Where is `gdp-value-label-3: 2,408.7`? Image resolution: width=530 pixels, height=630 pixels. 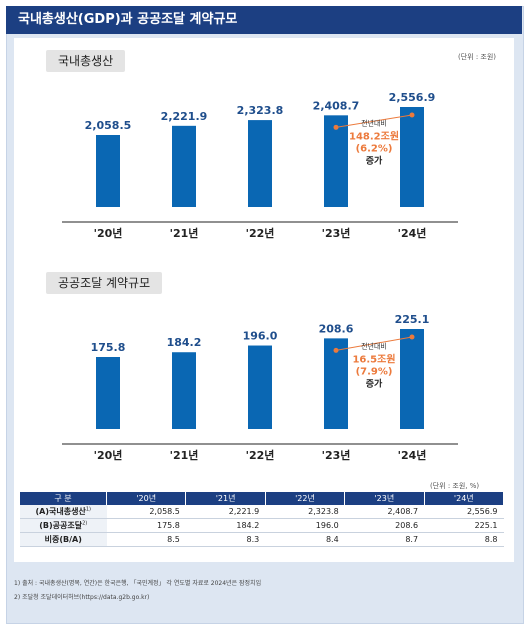
gdp-value-label-3: 2,408.7 is located at coordinates (336, 105).